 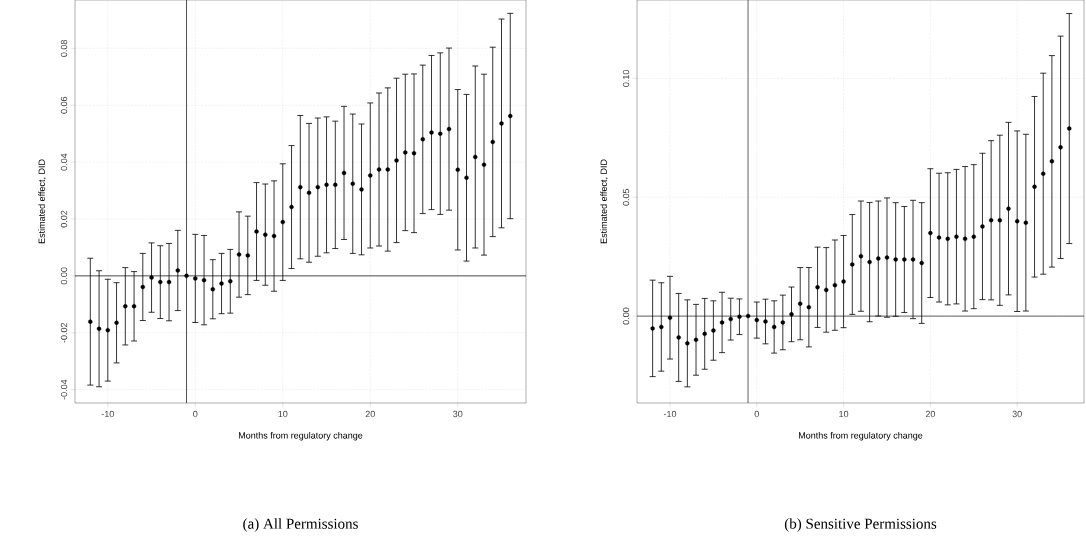 I want to click on x-tick-label: 10, so click(x=283, y=414).